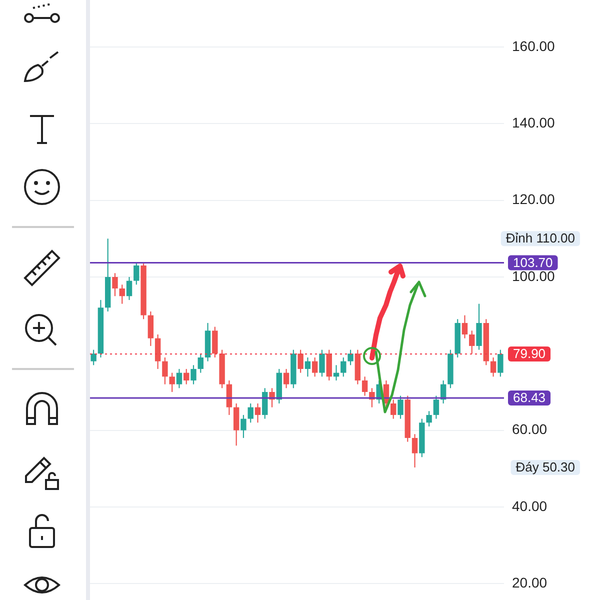 This screenshot has height=600, width=600. I want to click on y-tick-label: 140.00, so click(534, 122).